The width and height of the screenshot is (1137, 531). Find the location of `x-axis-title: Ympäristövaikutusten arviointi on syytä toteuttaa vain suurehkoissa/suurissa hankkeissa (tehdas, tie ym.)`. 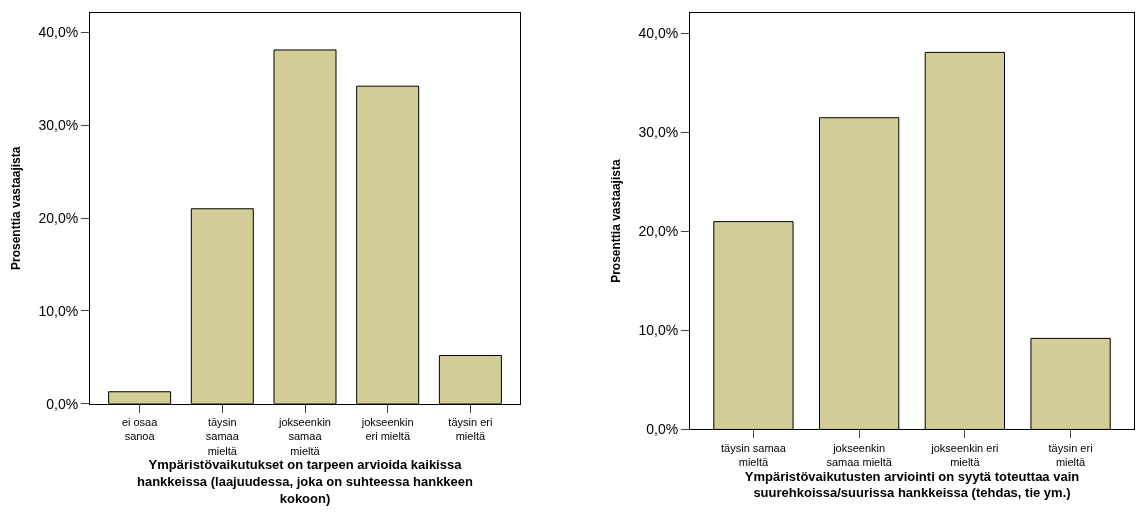

x-axis-title: Ympäristövaikutusten arviointi on syytä toteuttaa vain suurehkoissa/suurissa hankkeissa (tehdas, tie ym.) is located at coordinates (912, 484).